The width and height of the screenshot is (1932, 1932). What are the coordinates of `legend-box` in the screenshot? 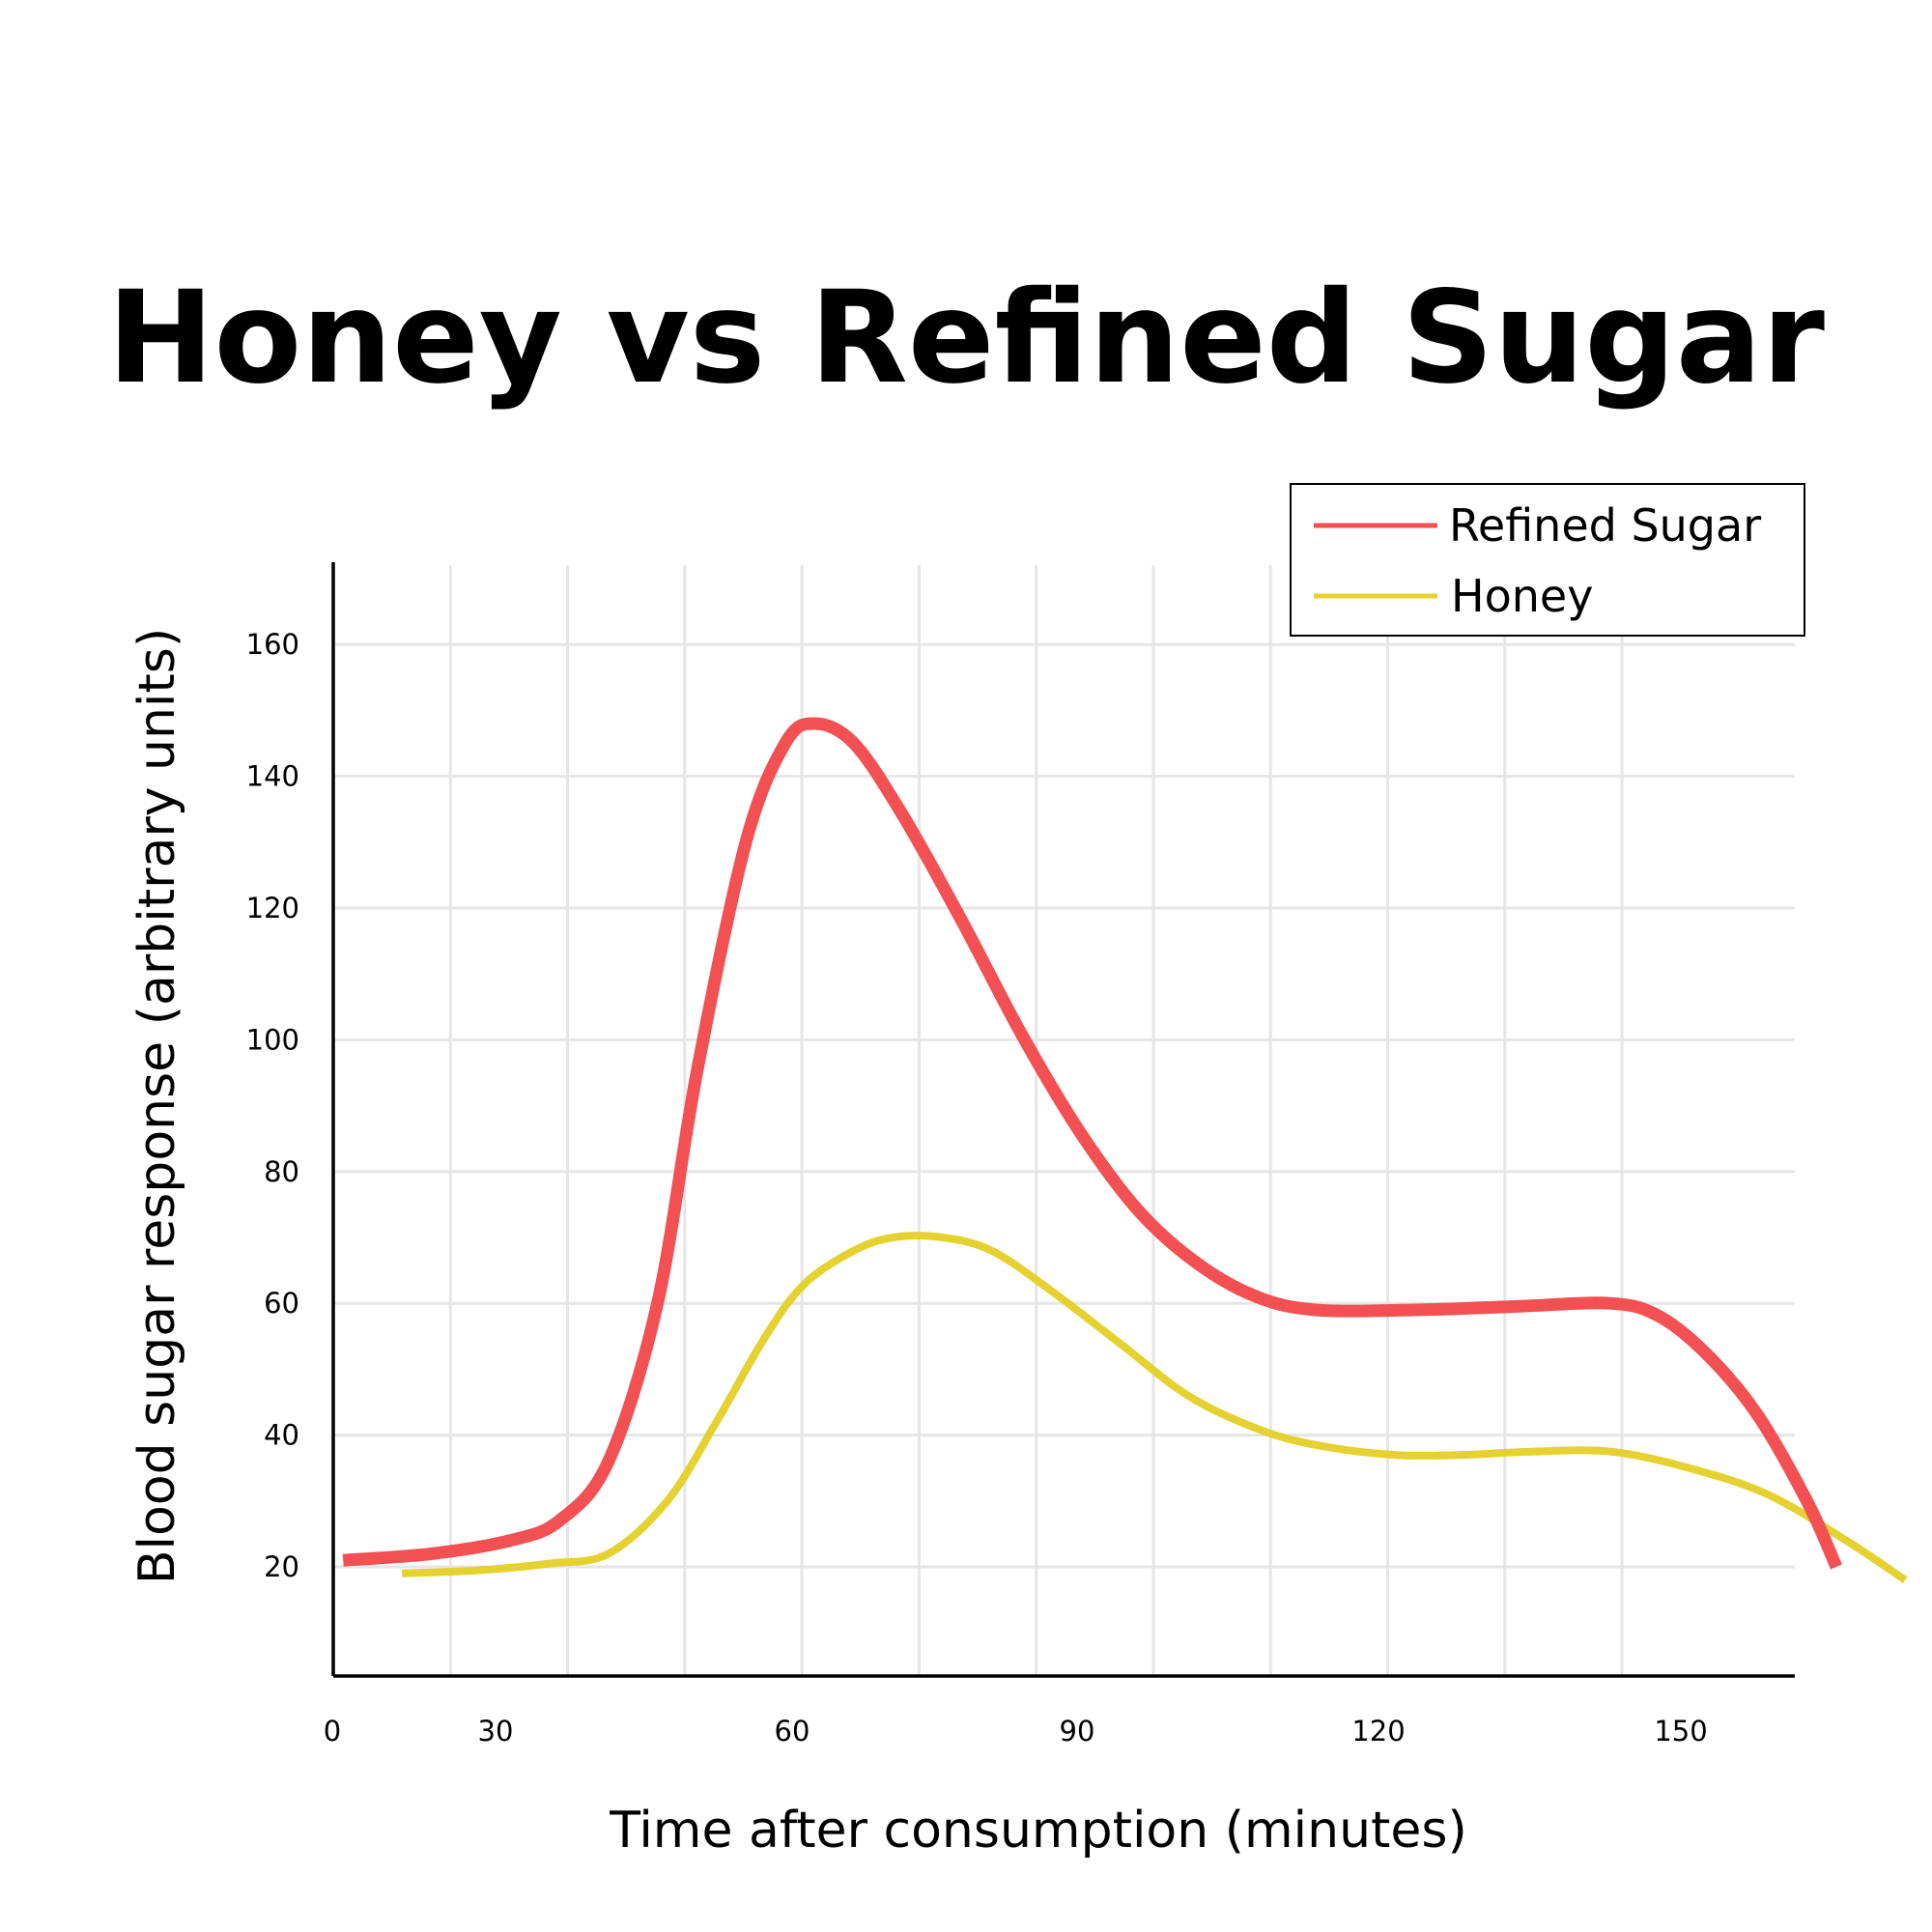 It's located at (1547, 560).